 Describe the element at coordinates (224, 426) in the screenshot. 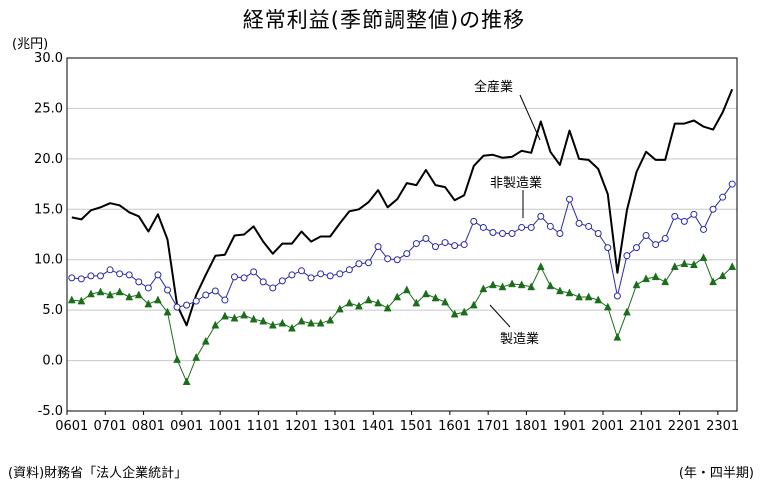

I see `x-tick-label: 1001` at that location.